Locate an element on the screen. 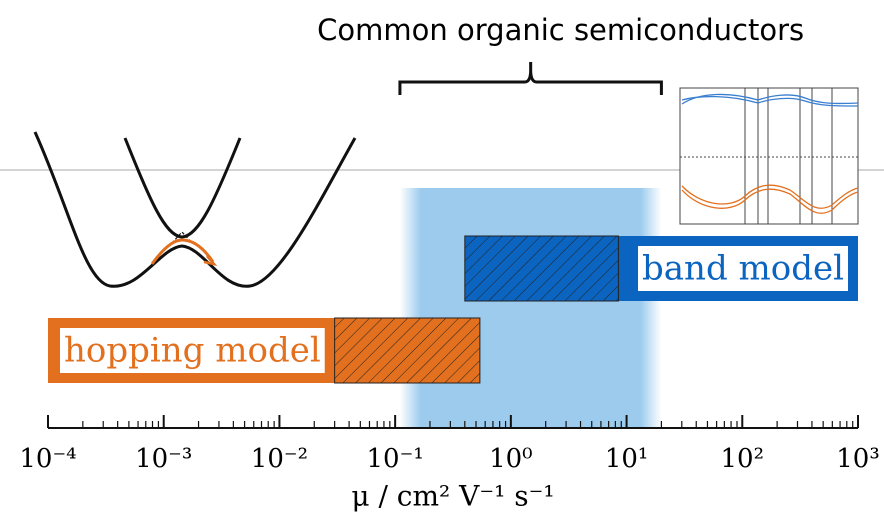 The width and height of the screenshot is (884, 524). highlight-label: Common organic semiconductors is located at coordinates (560, 30).